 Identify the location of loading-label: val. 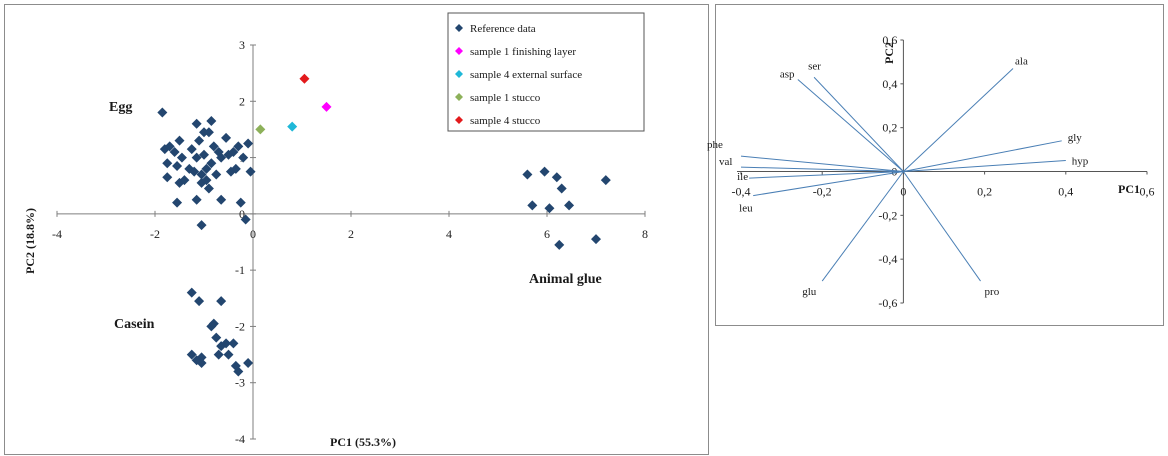
(725, 162).